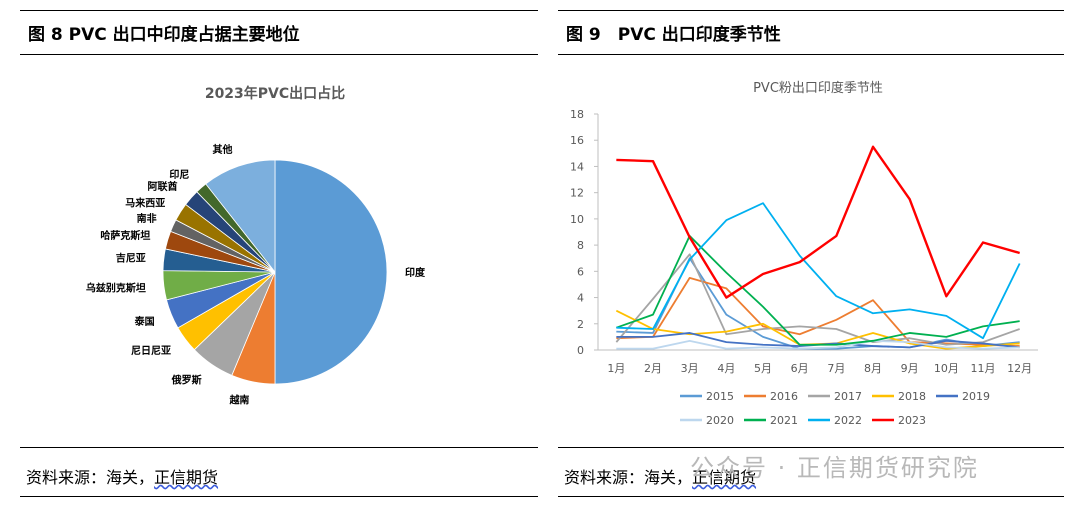  Describe the element at coordinates (125, 235) in the screenshot. I see `pie-slice-label: 哈萨克斯坦` at that location.